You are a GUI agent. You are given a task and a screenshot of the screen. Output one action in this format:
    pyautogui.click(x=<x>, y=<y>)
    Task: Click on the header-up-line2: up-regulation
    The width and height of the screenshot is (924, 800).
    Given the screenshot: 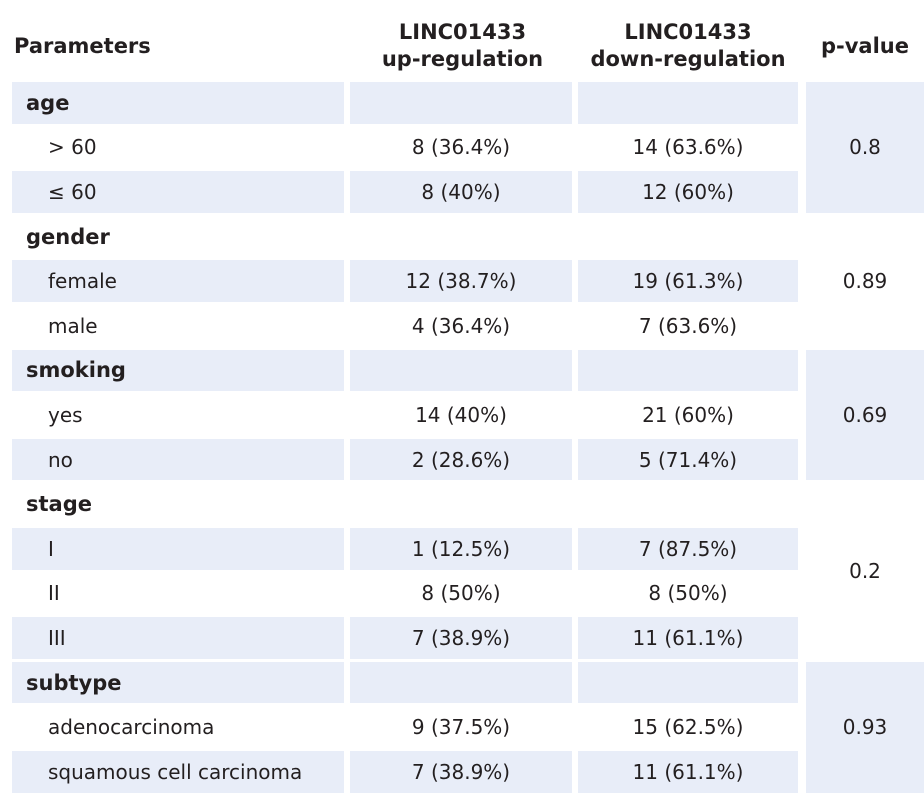 What is the action you would take?
    pyautogui.click(x=462, y=59)
    